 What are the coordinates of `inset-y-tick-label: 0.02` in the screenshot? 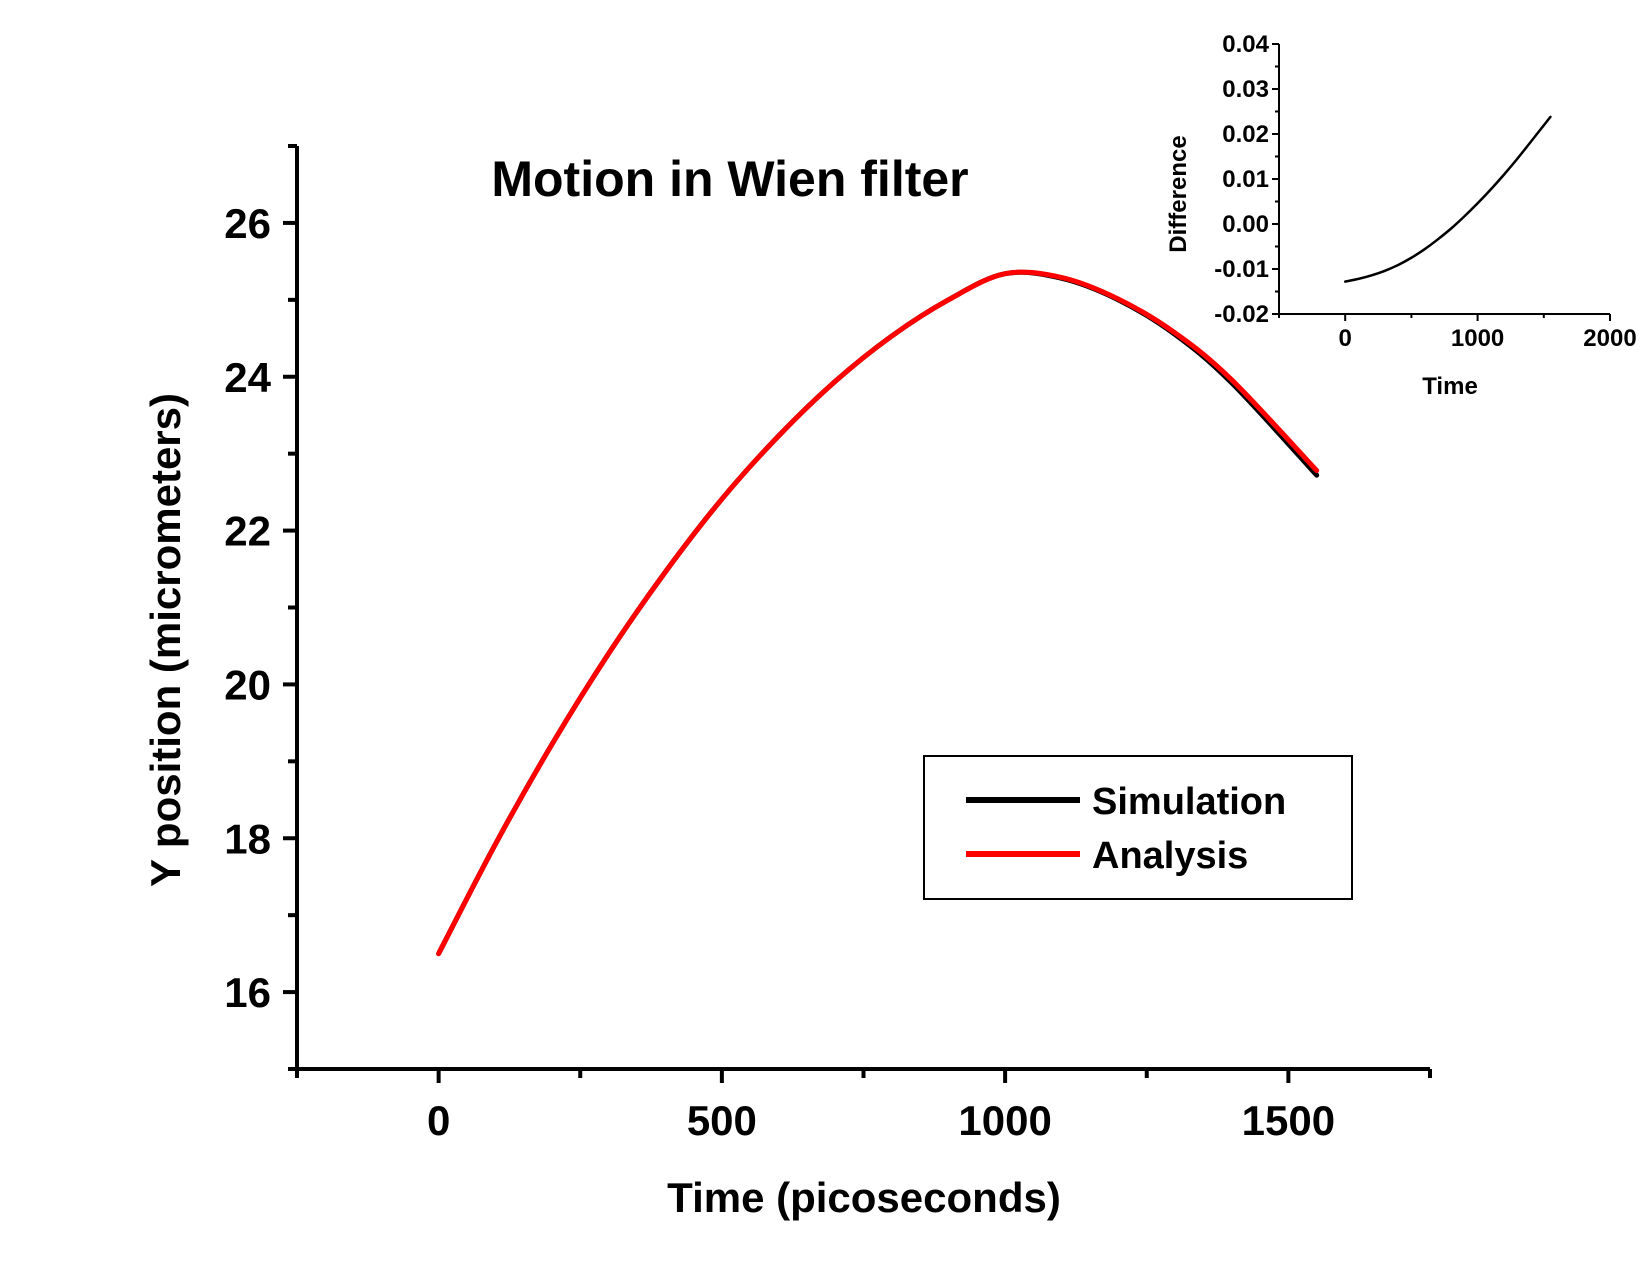 It's located at (1245, 134).